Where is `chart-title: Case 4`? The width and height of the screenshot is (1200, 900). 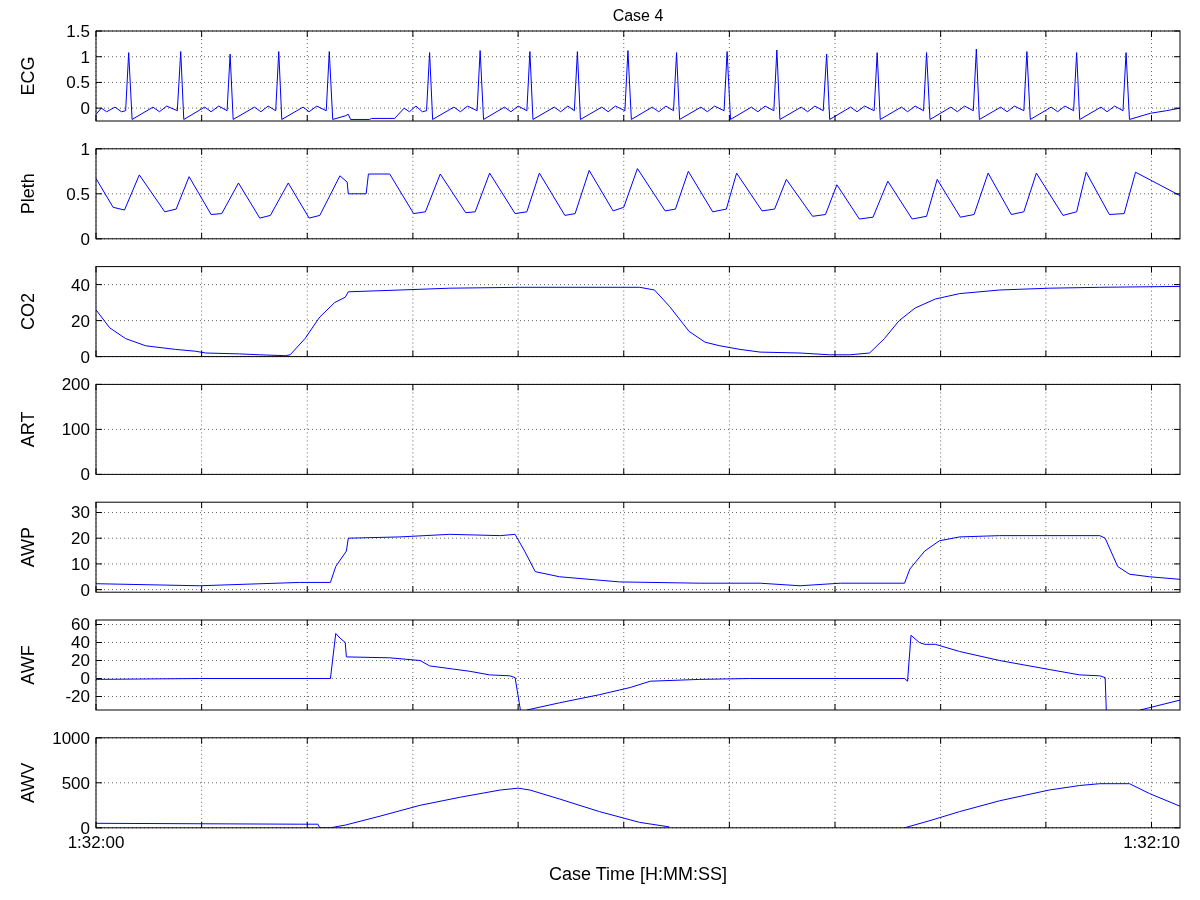
chart-title: Case 4 is located at coordinates (638, 15).